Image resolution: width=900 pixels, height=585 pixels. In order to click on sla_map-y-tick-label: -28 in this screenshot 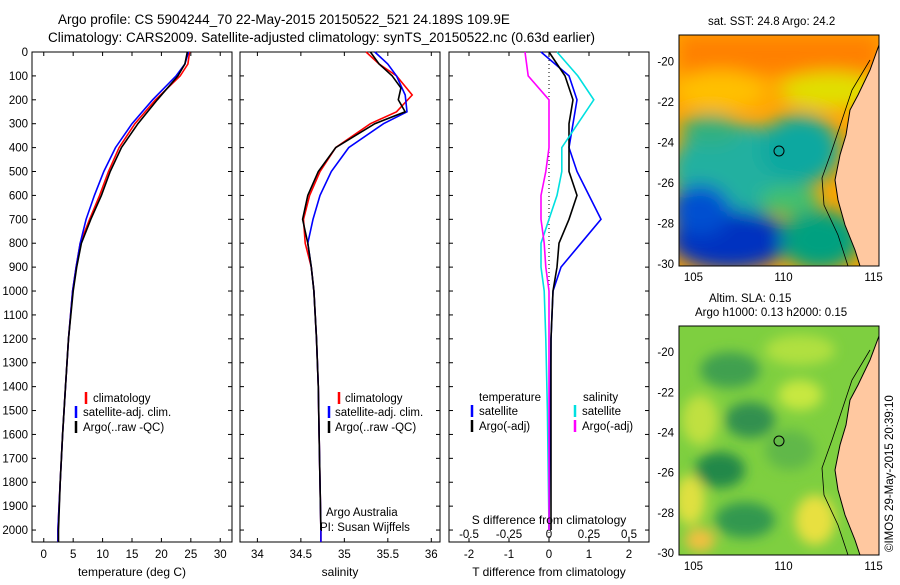, I will do `click(665, 514)`.